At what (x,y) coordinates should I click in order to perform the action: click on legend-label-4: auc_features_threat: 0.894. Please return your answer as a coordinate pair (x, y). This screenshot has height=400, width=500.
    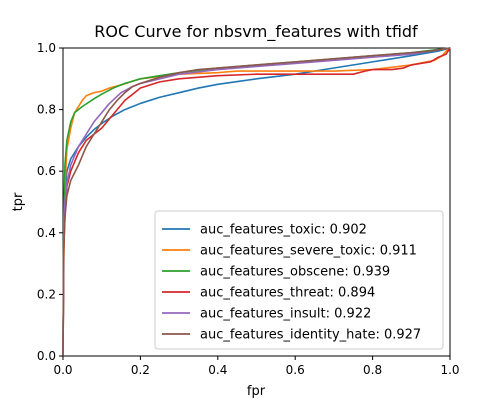
    Looking at the image, I should click on (287, 293).